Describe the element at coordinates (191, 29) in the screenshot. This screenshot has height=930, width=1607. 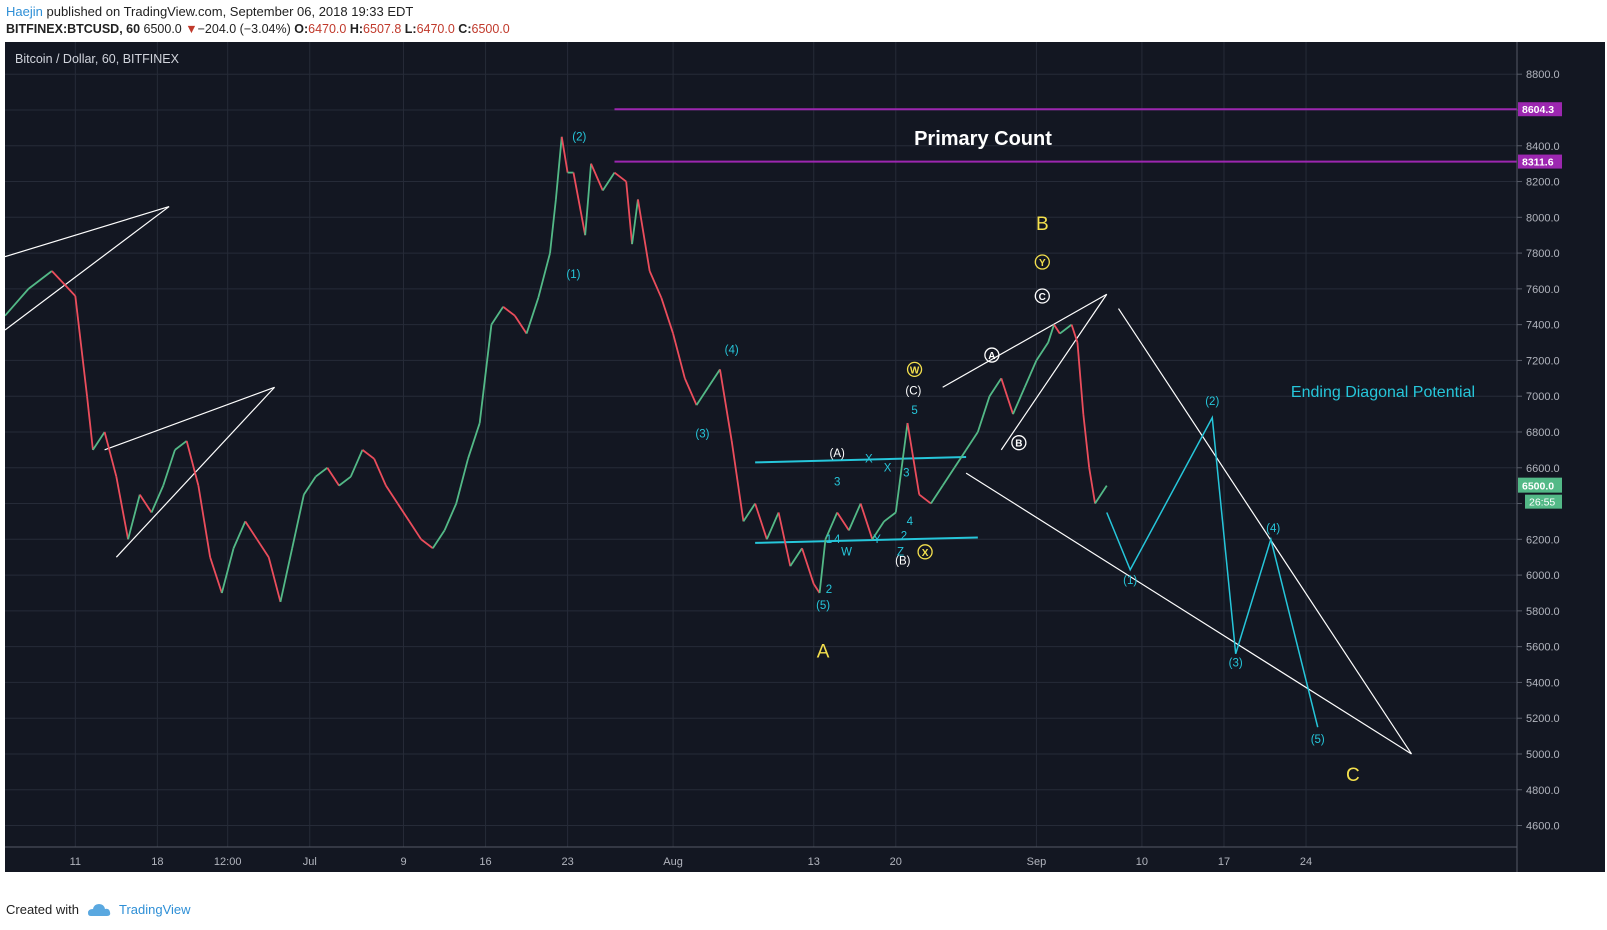
I see `down-arrow-icon: ▼` at that location.